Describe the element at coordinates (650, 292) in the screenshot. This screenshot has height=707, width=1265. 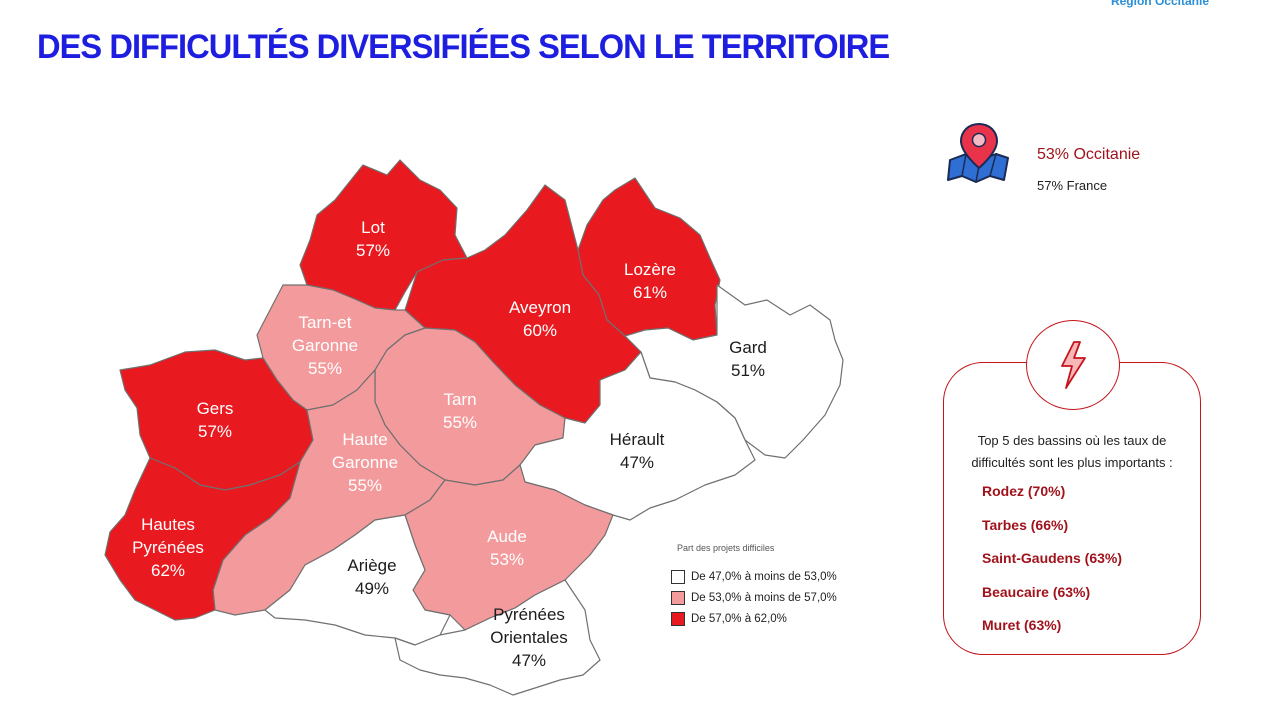
I see `department-value: 61%` at that location.